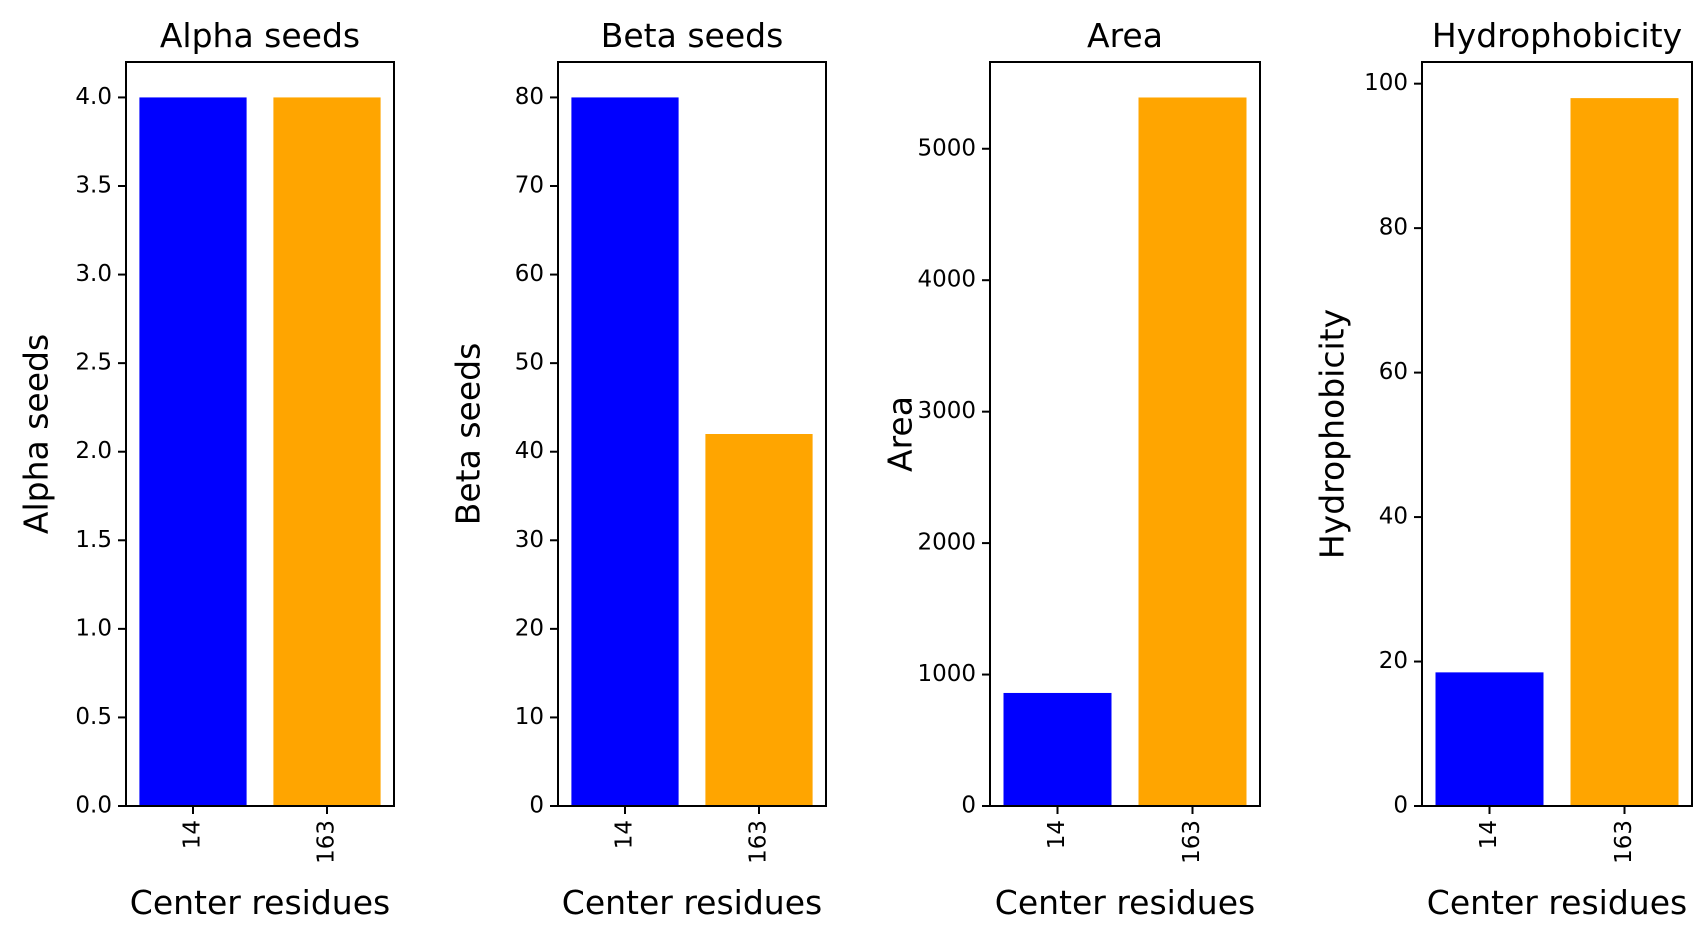 The height and width of the screenshot is (937, 1706). What do you see at coordinates (93, 97) in the screenshot?
I see `y-tick-label: 4.0` at bounding box center [93, 97].